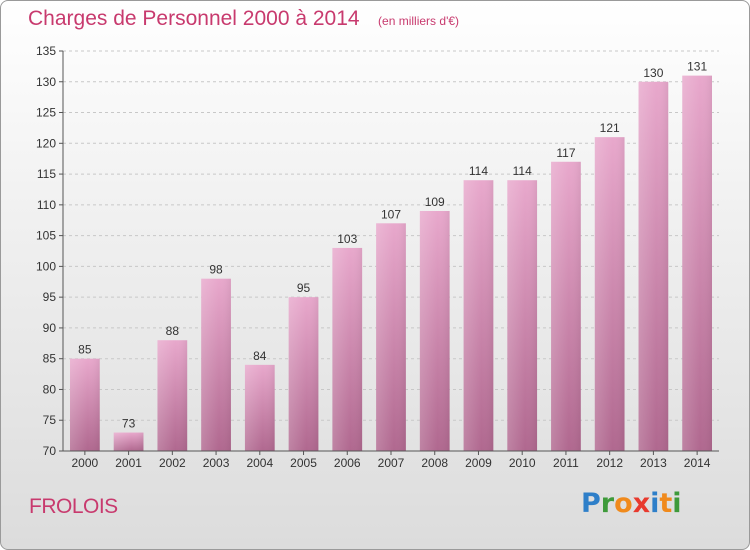 This screenshot has width=750, height=550. Describe the element at coordinates (73, 506) in the screenshot. I see `commune-name: FROLOIS` at that location.